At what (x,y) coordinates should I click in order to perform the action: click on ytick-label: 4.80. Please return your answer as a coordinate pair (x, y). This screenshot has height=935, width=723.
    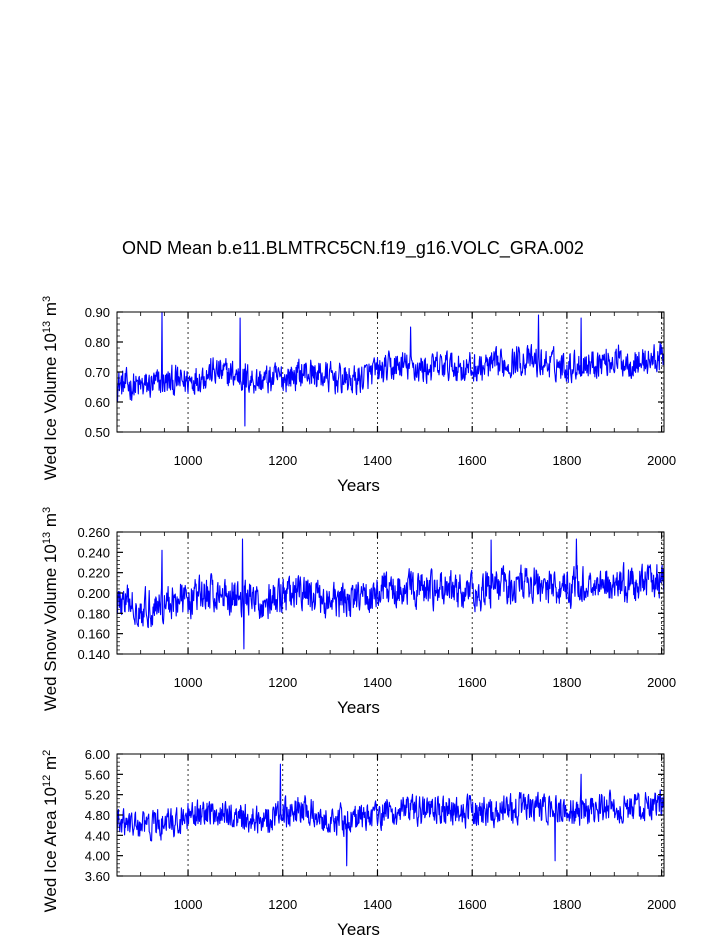
    Looking at the image, I should click on (97, 815).